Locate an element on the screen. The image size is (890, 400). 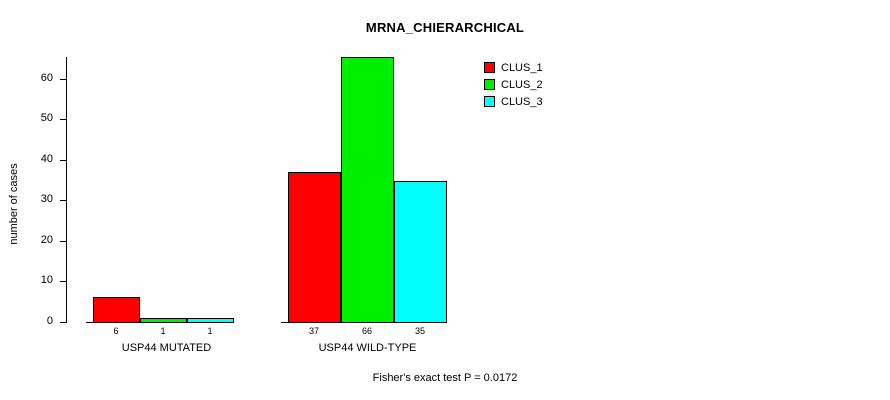
y-tick-label-60: 60 is located at coordinates (46, 78).